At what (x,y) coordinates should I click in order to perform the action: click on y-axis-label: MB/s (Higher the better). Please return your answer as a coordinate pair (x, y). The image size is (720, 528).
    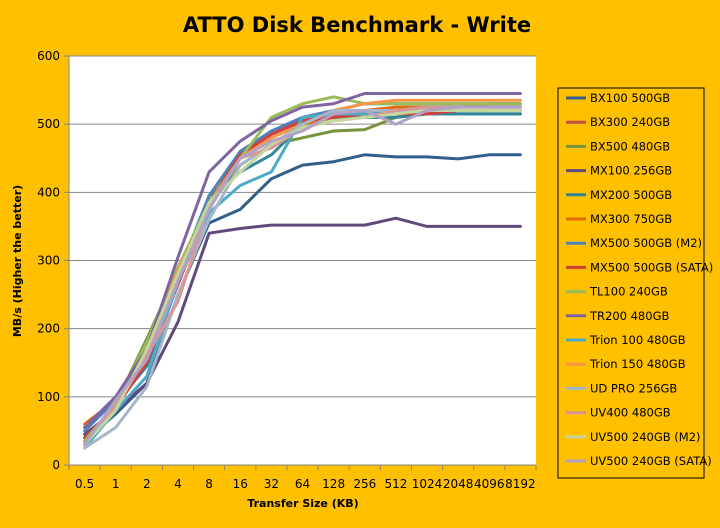
    Looking at the image, I should click on (17, 261).